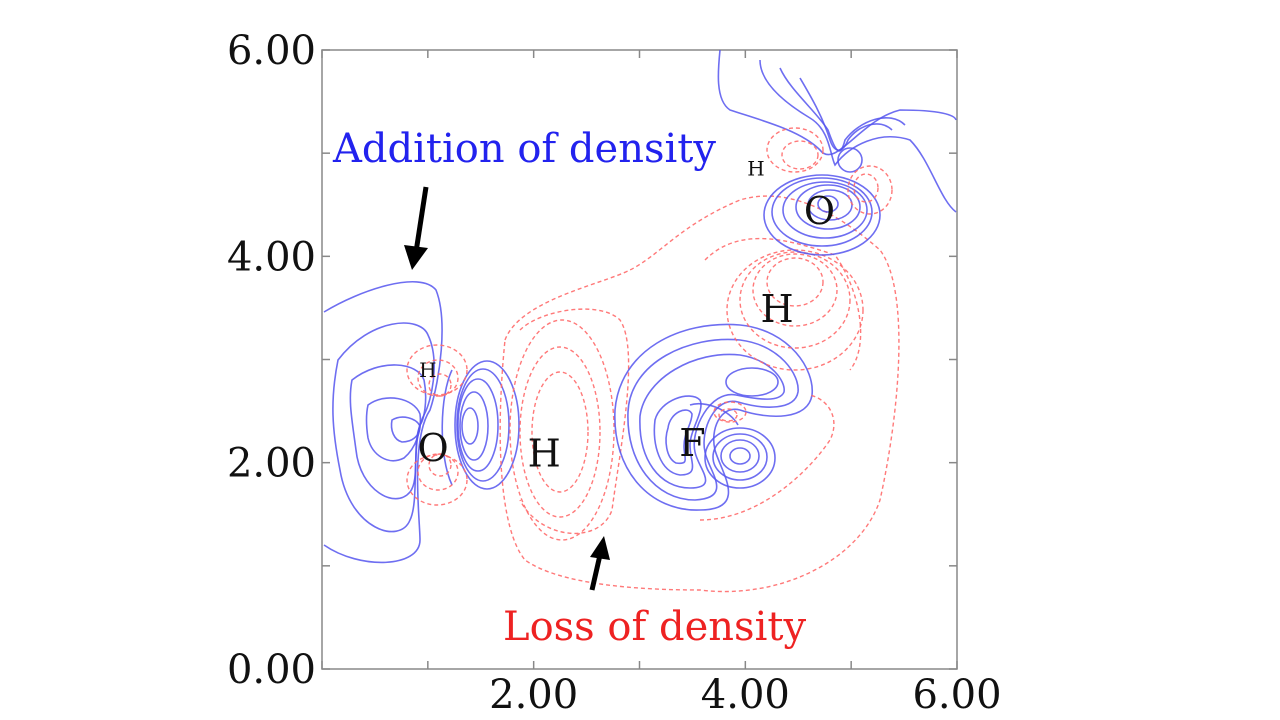 The height and width of the screenshot is (720, 1280). What do you see at coordinates (599, 563) in the screenshot?
I see `arrow-loss` at bounding box center [599, 563].